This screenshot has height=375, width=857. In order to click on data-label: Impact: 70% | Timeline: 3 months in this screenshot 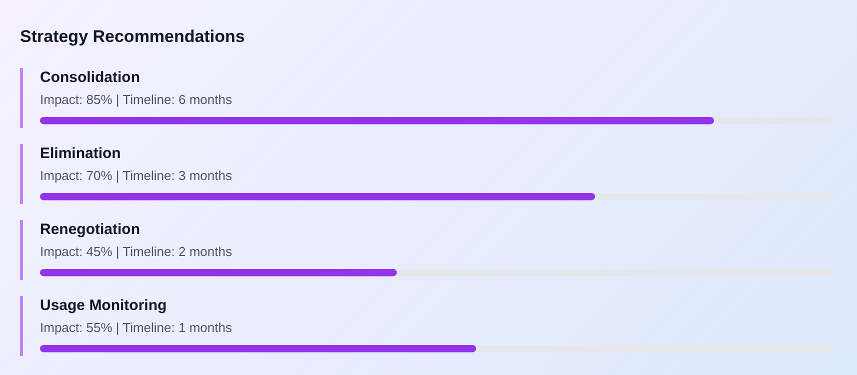, I will do `click(136, 176)`.